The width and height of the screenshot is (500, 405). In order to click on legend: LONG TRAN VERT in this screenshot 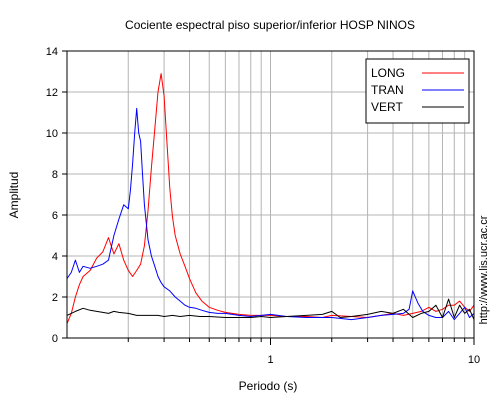, I will do `click(417, 91)`.